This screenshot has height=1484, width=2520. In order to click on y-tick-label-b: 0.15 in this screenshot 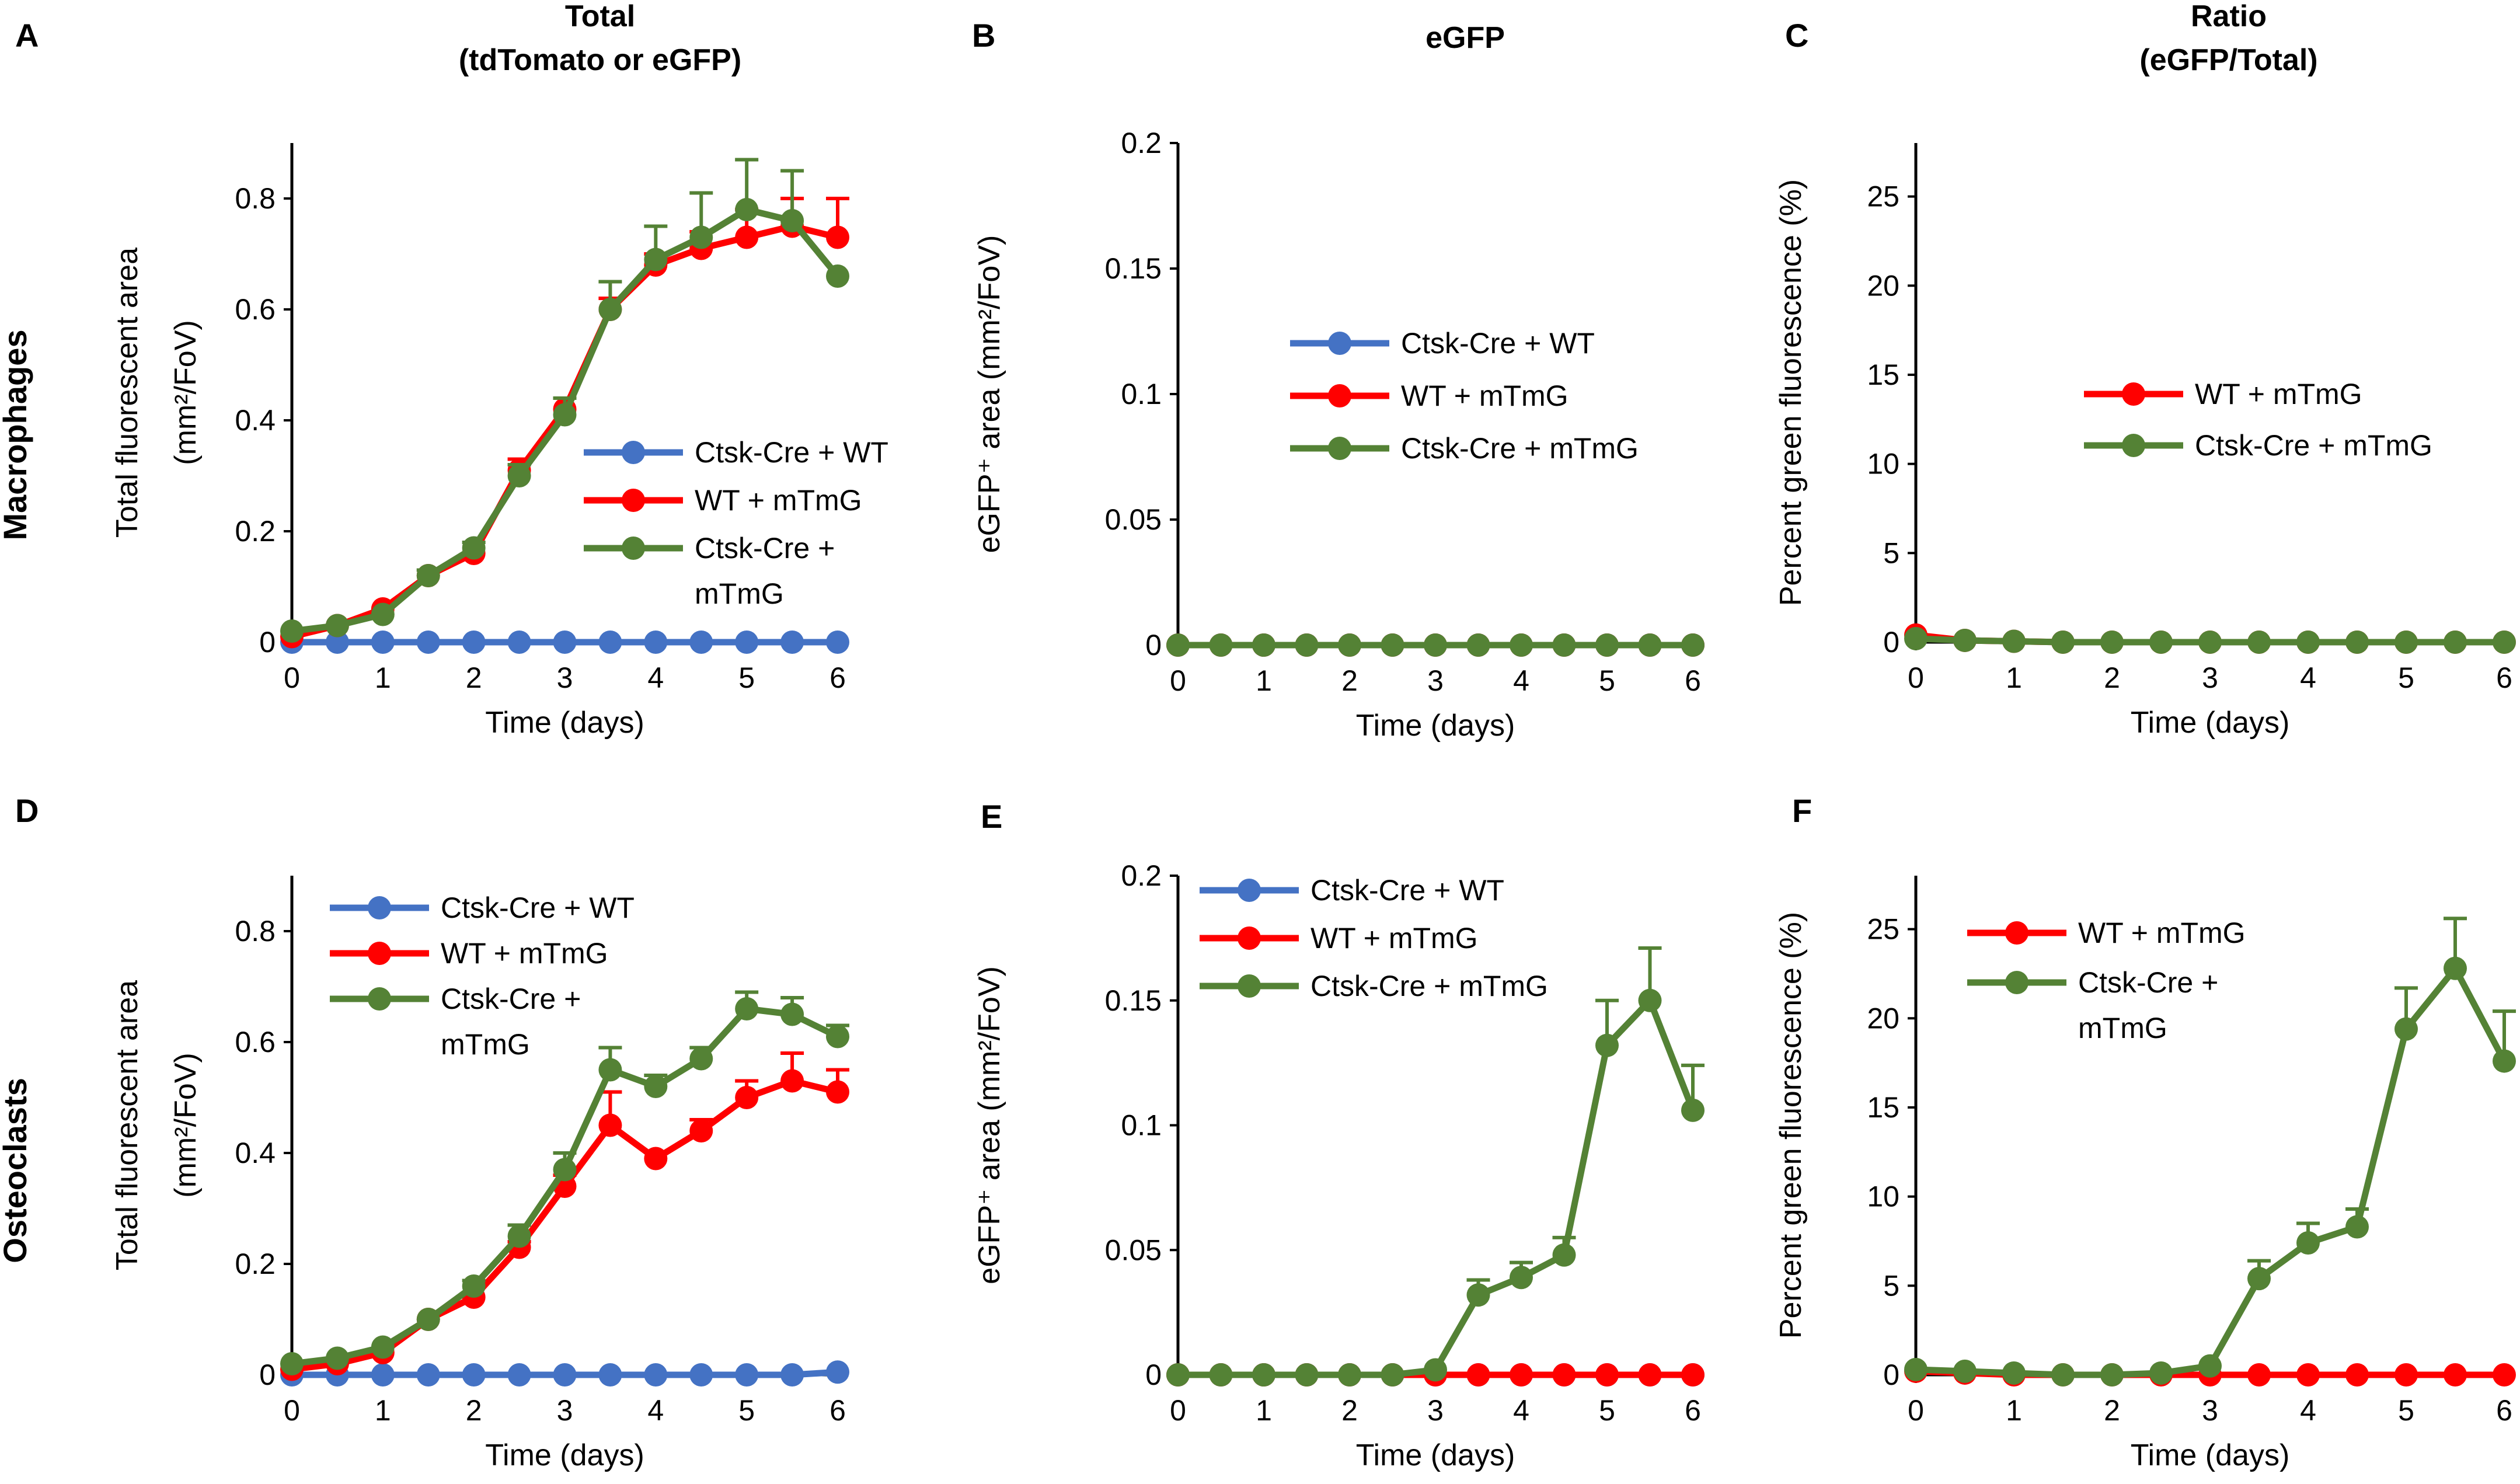, I will do `click(1133, 268)`.